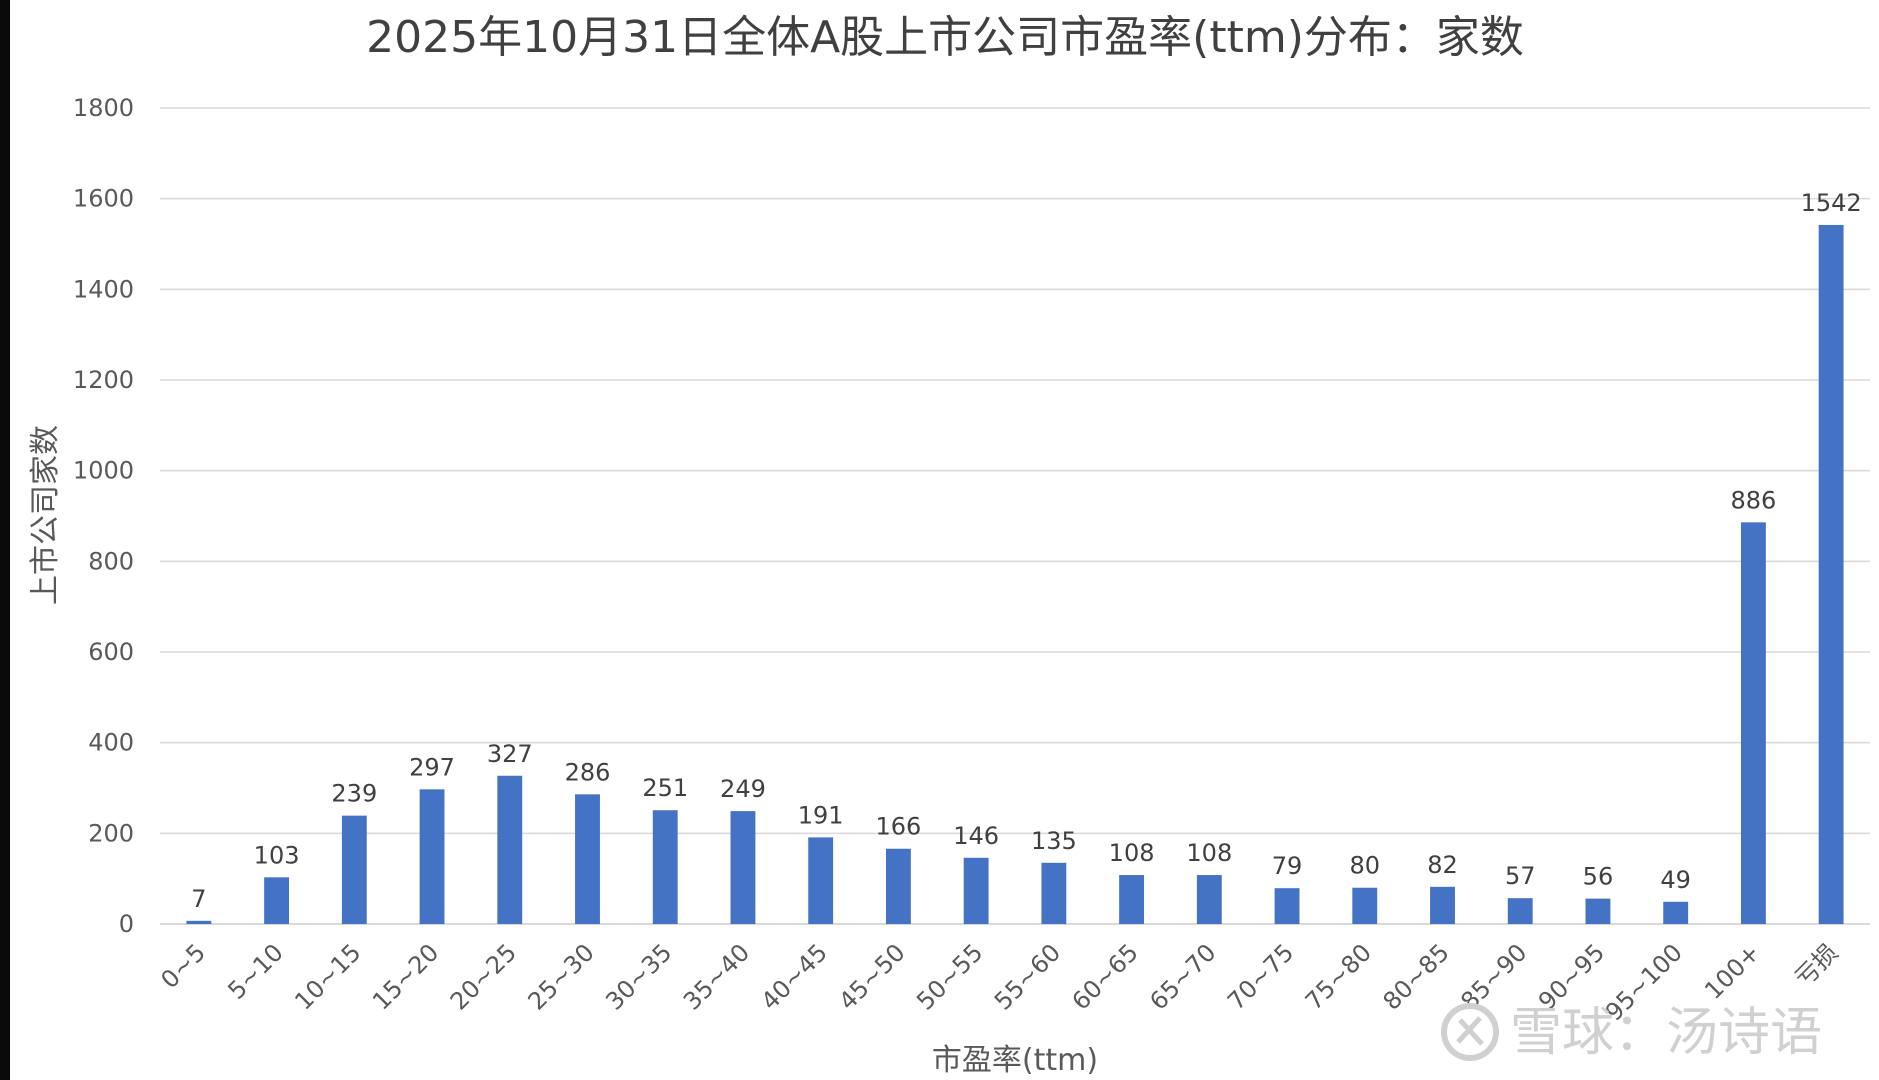 The width and height of the screenshot is (1879, 1080). What do you see at coordinates (255, 971) in the screenshot?
I see `x-tick-label: 5~10` at bounding box center [255, 971].